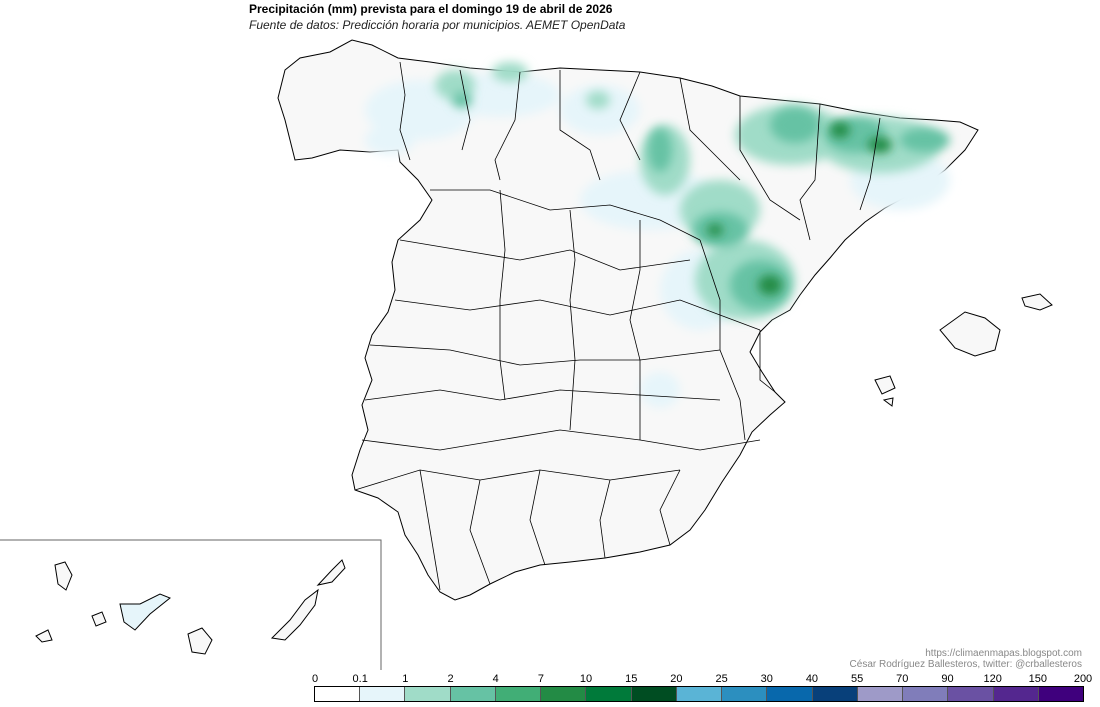 The image size is (1100, 707). What do you see at coordinates (947, 679) in the screenshot?
I see `legend-label: 90` at bounding box center [947, 679].